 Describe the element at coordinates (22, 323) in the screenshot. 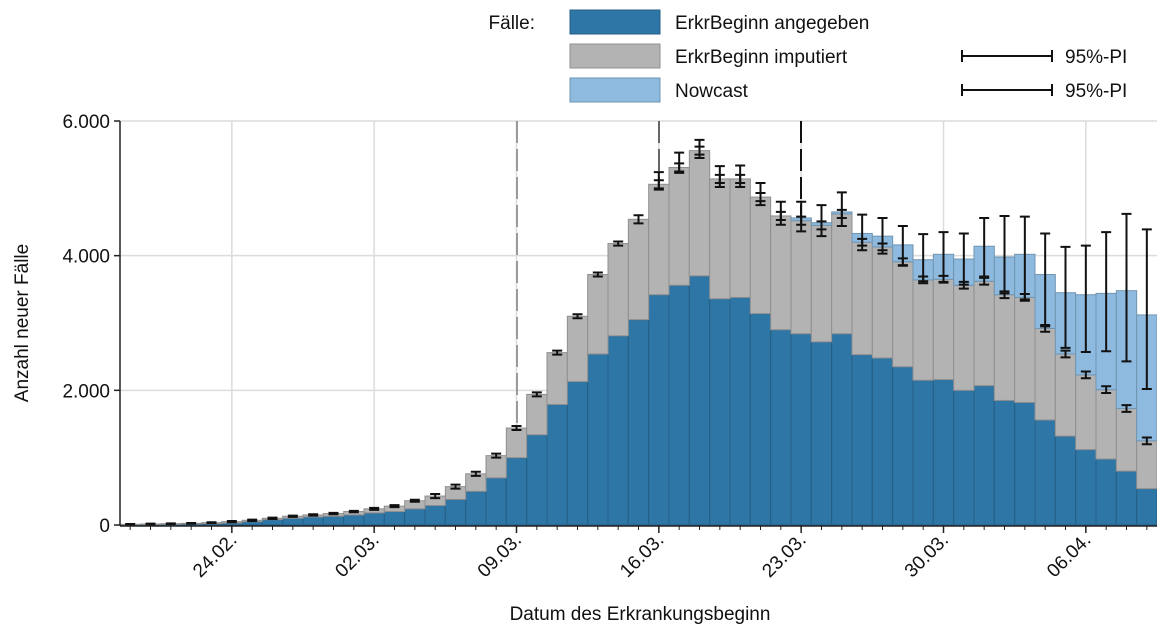

I see `y-axis-label: Anzahl neuer Fälle` at that location.